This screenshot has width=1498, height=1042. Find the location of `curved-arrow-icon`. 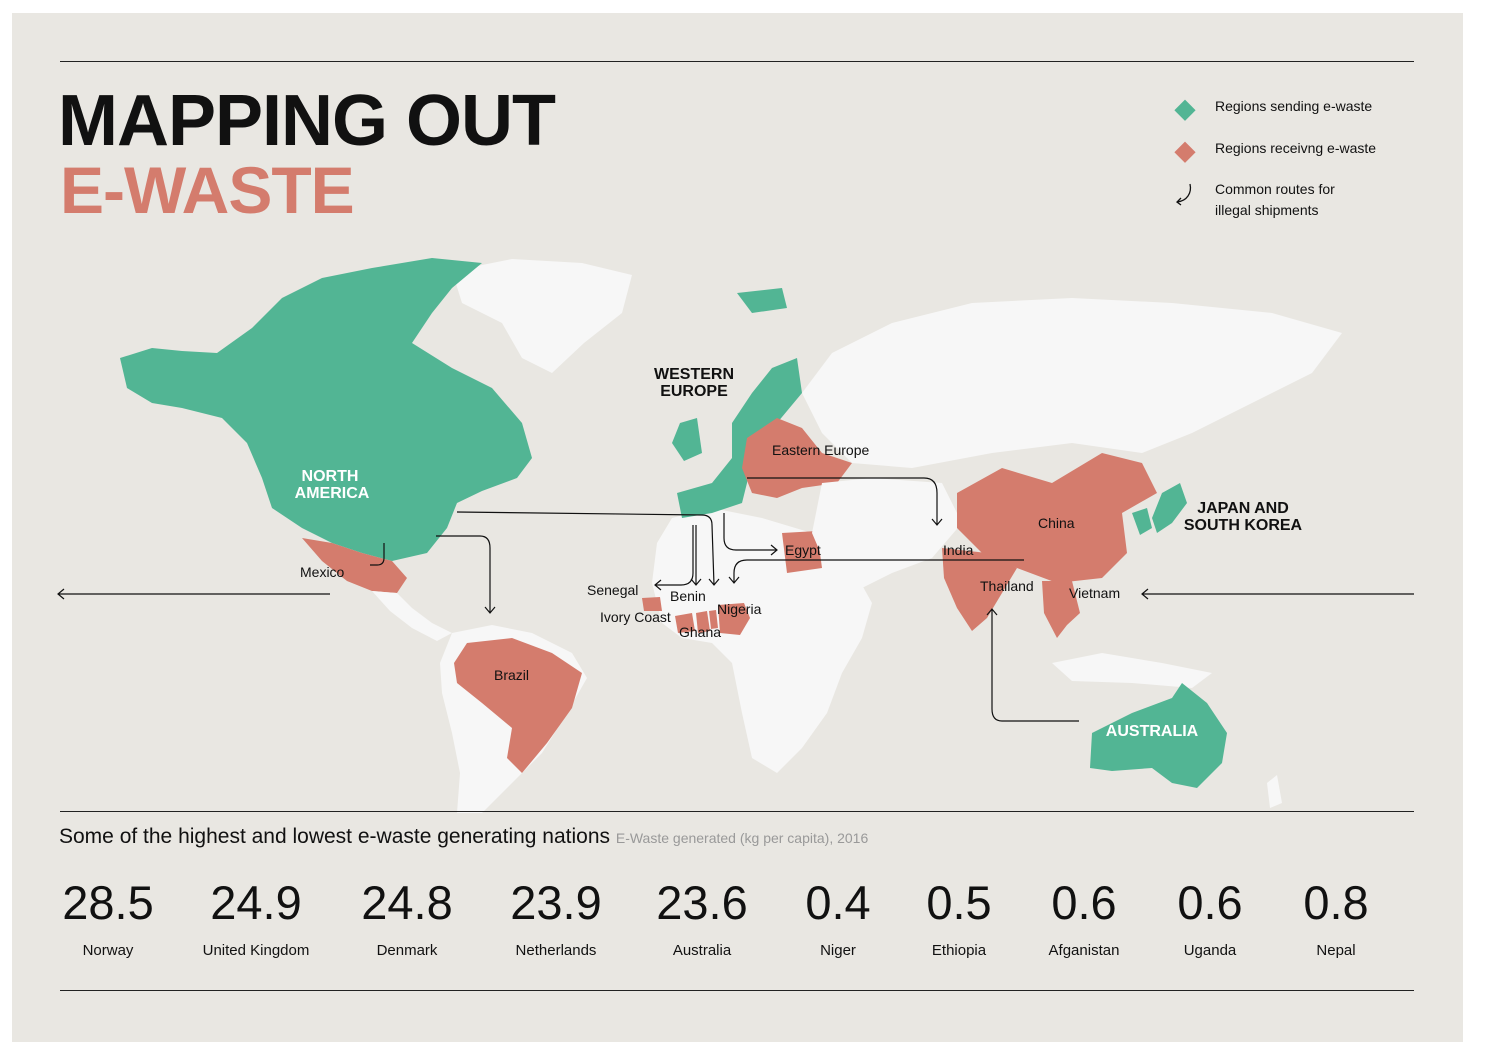

curved-arrow-icon is located at coordinates (1184, 194).